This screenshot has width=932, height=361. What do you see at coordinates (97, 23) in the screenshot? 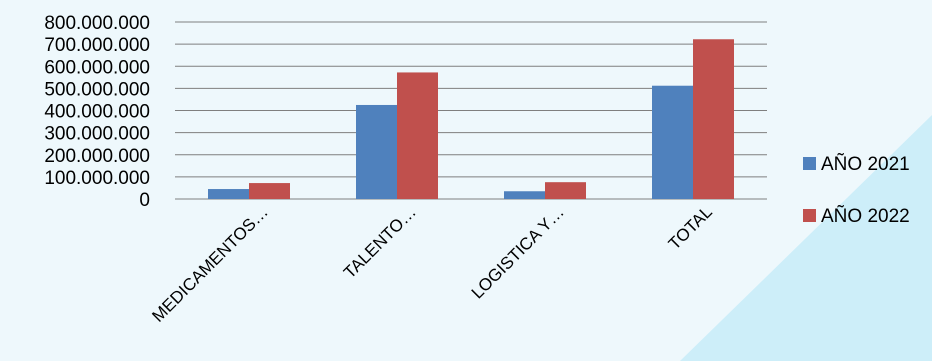
I see `y-tick-label: 800.000.000` at bounding box center [97, 23].